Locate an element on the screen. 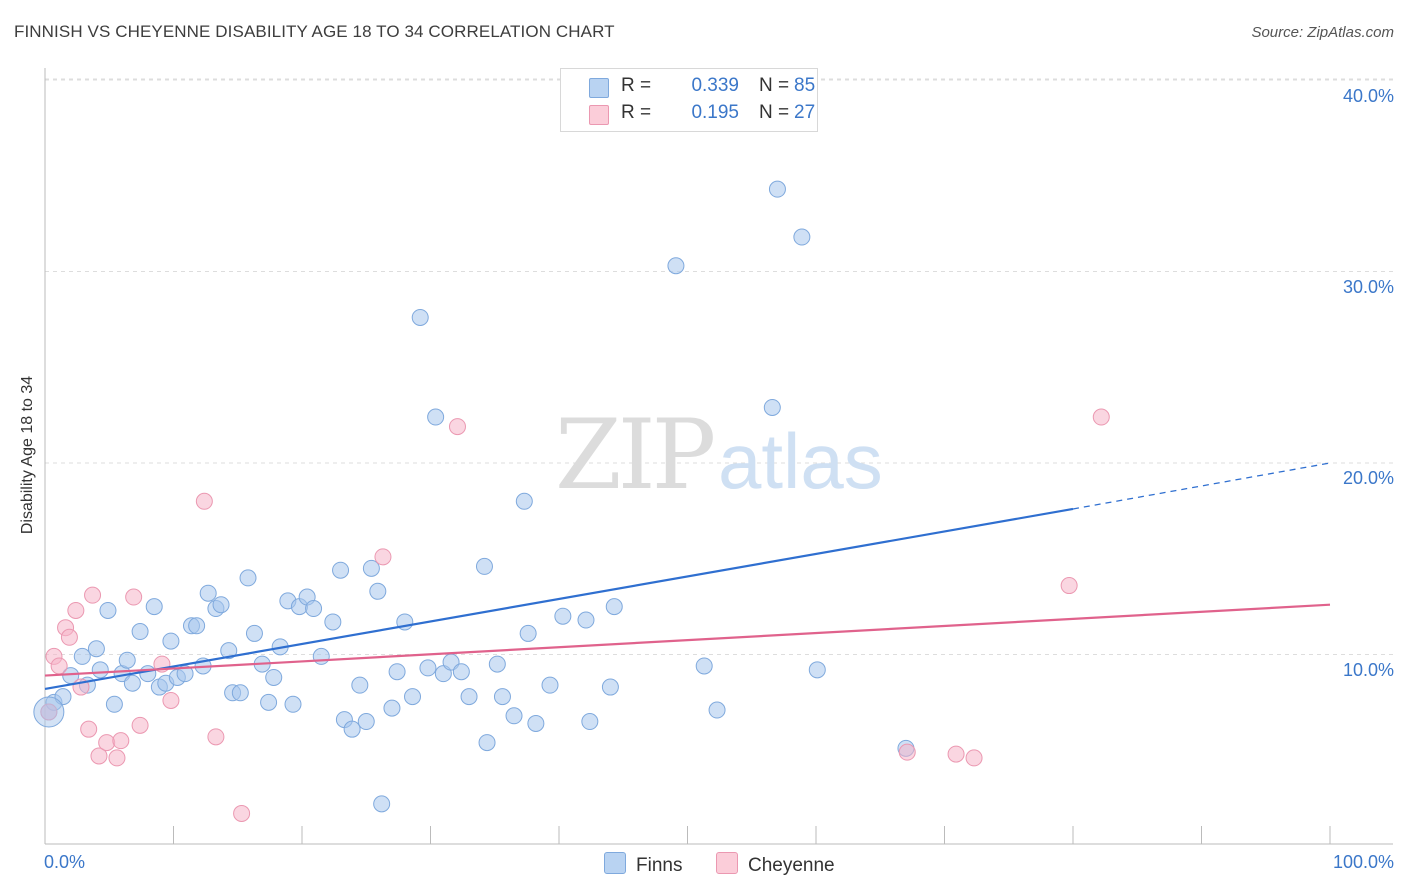 Image resolution: width=1406 pixels, height=892 pixels. legend-item-finns: Finns is located at coordinates (643, 864).